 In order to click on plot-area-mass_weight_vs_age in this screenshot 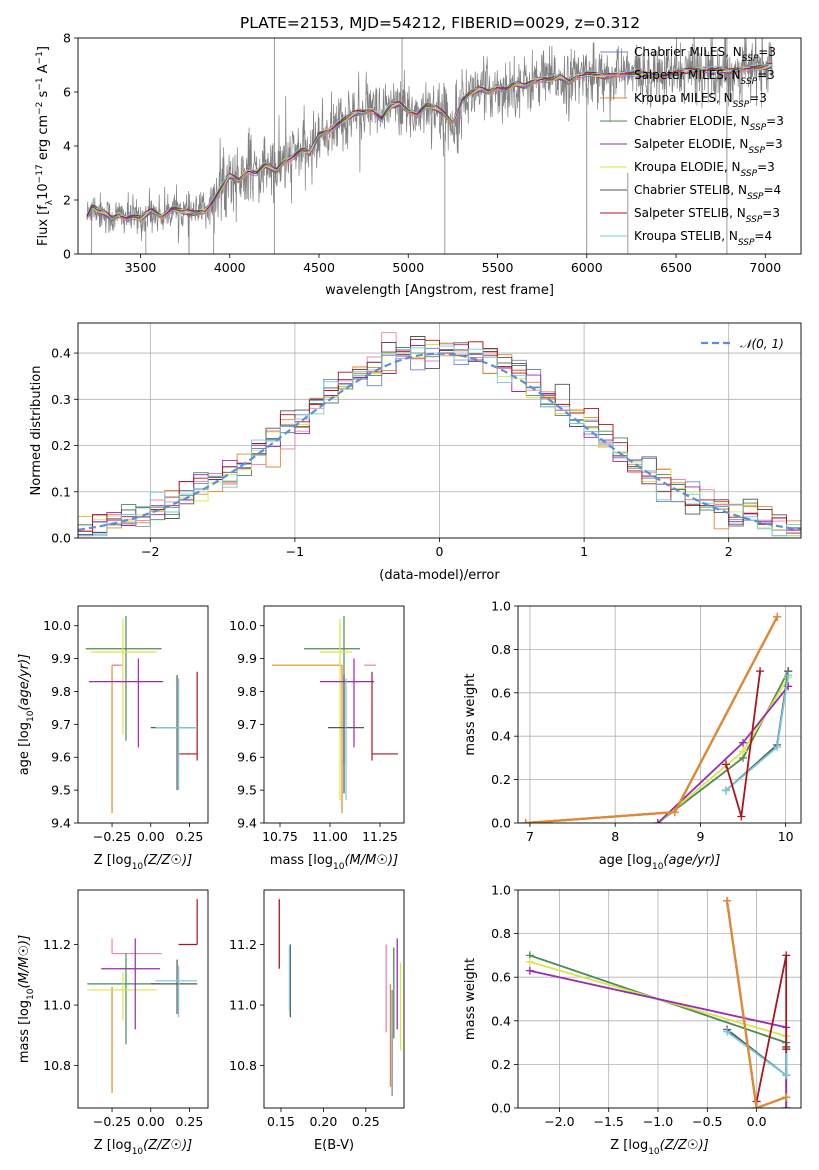, I will do `click(659, 714)`.